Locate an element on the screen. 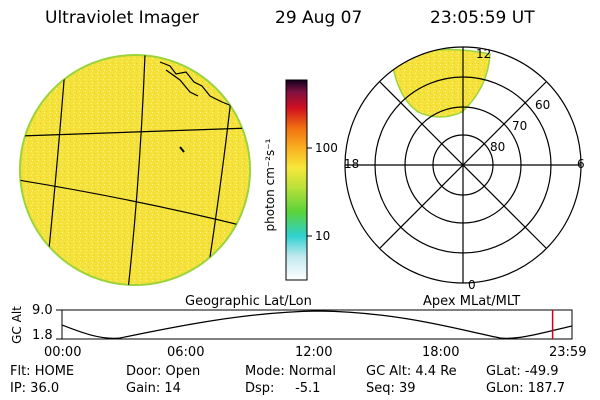 Image resolution: width=600 pixels, height=400 pixels. altitude-curve is located at coordinates (317, 324).